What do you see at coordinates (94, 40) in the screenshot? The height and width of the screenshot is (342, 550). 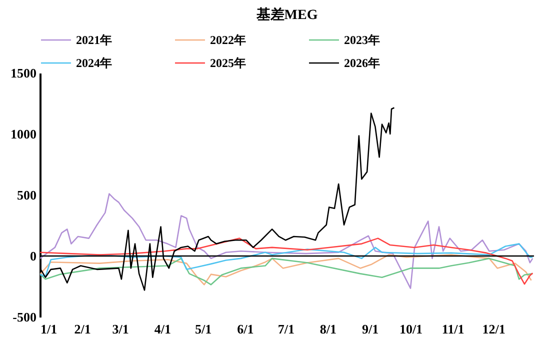 I see `legend-label: 2021年` at bounding box center [94, 40].